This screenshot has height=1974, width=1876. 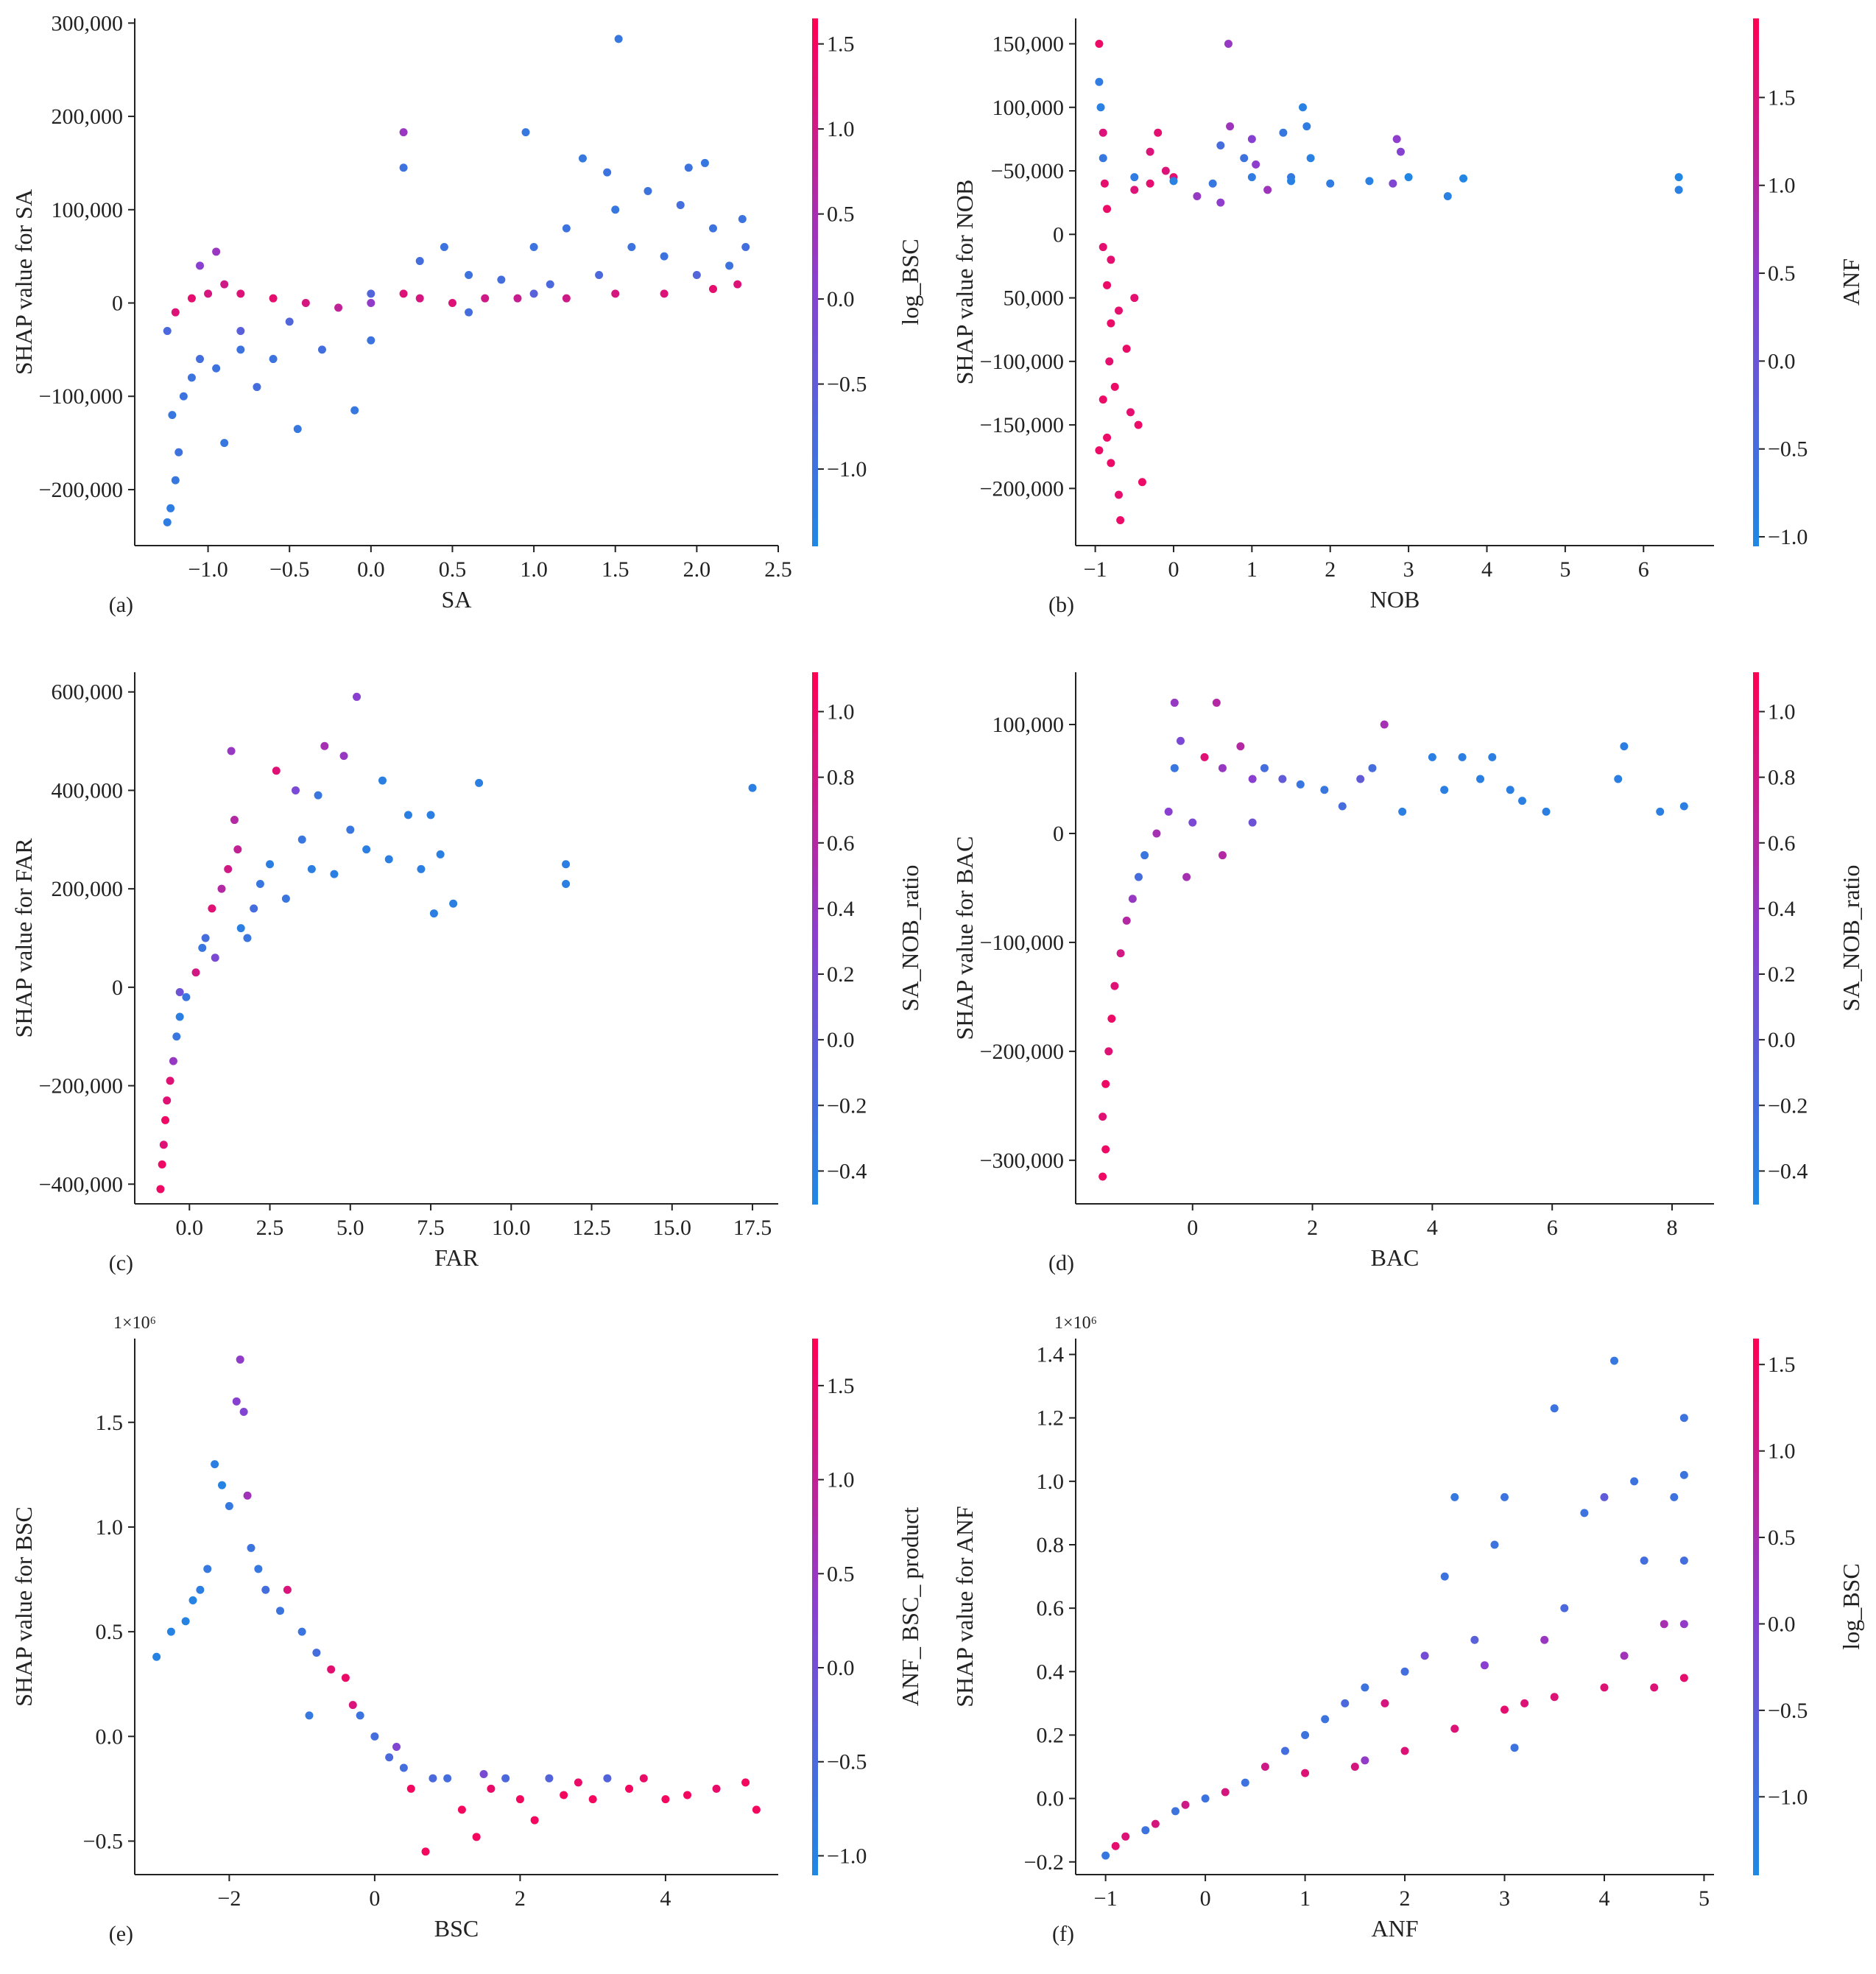 I want to click on x-tick-label: −2, so click(x=229, y=1898).